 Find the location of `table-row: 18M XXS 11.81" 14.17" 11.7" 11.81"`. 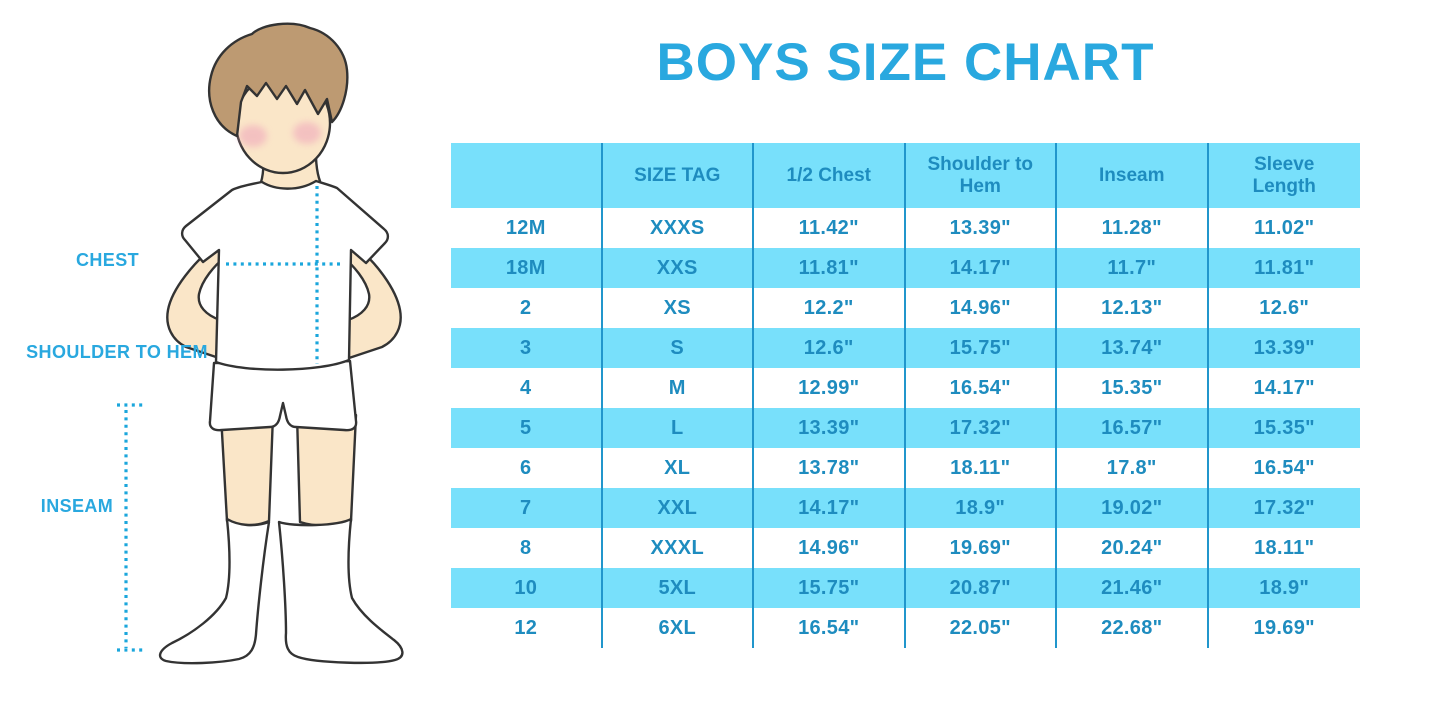

table-row: 18M XXS 11.81" 14.17" 11.7" 11.81" is located at coordinates (905, 268).